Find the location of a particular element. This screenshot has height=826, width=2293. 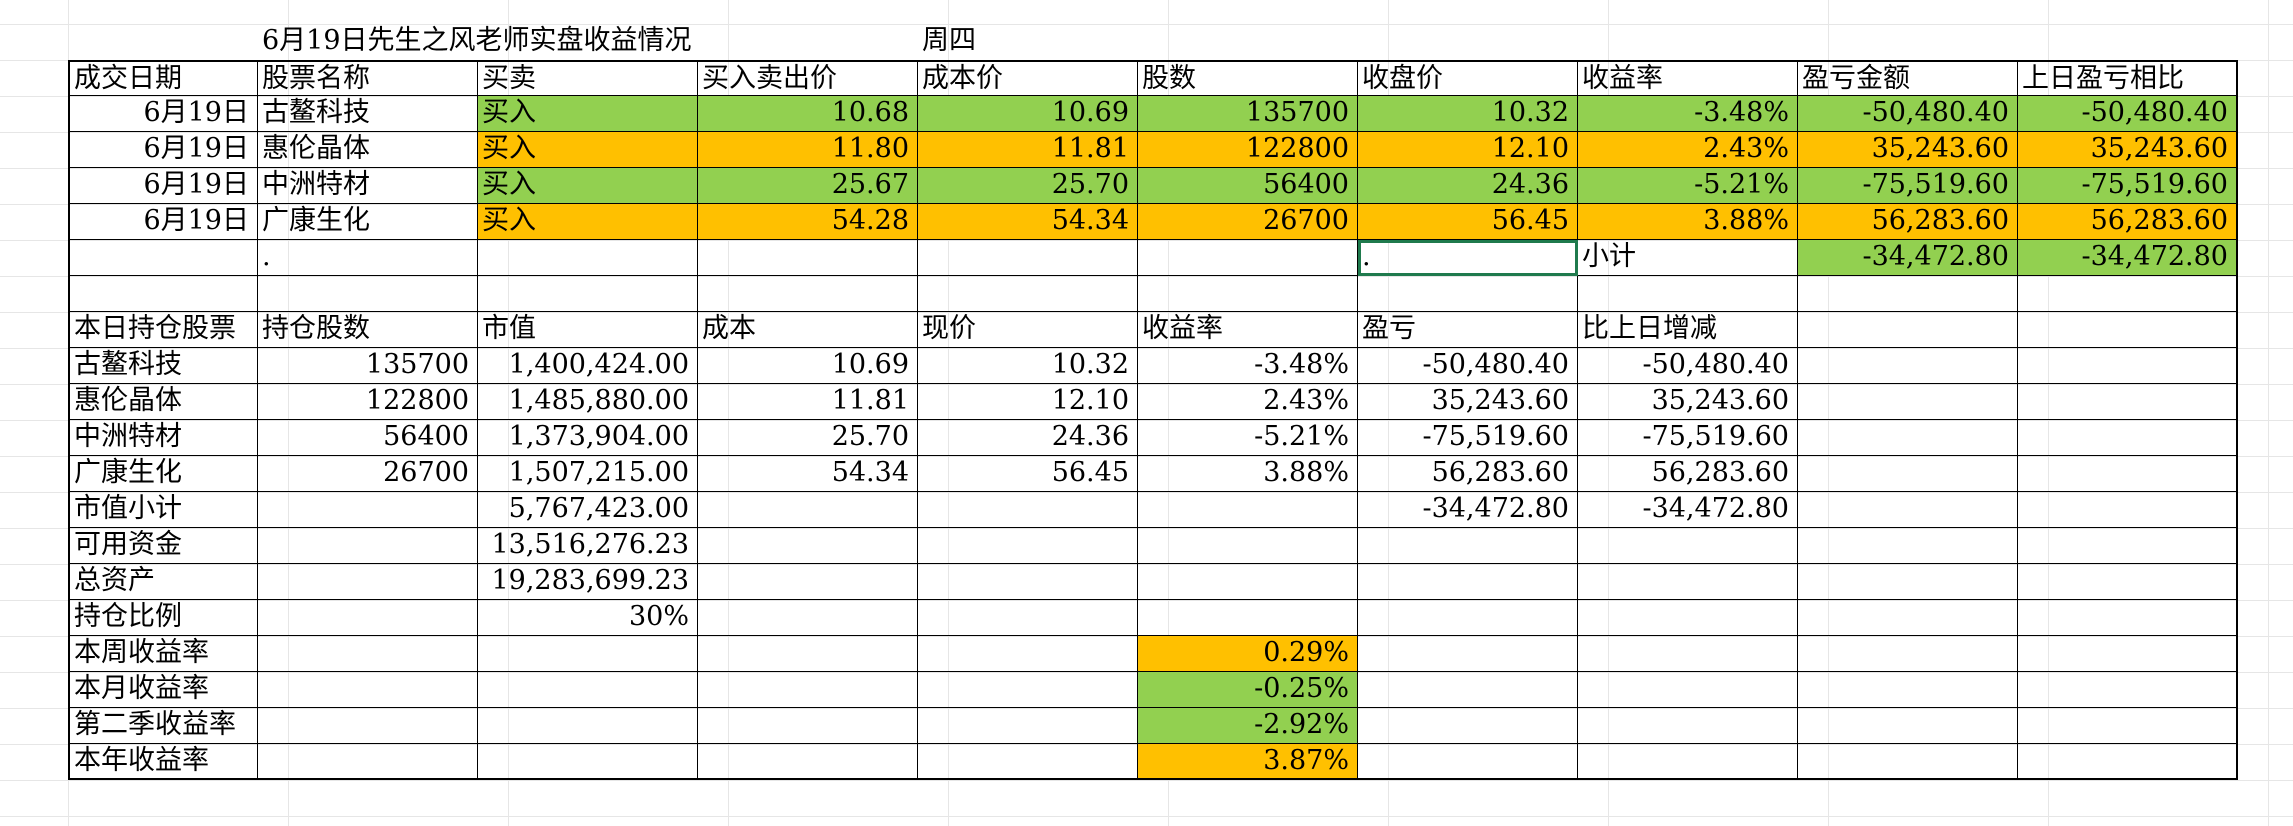

holding-pnl: 56,283.60 is located at coordinates (1468, 474).